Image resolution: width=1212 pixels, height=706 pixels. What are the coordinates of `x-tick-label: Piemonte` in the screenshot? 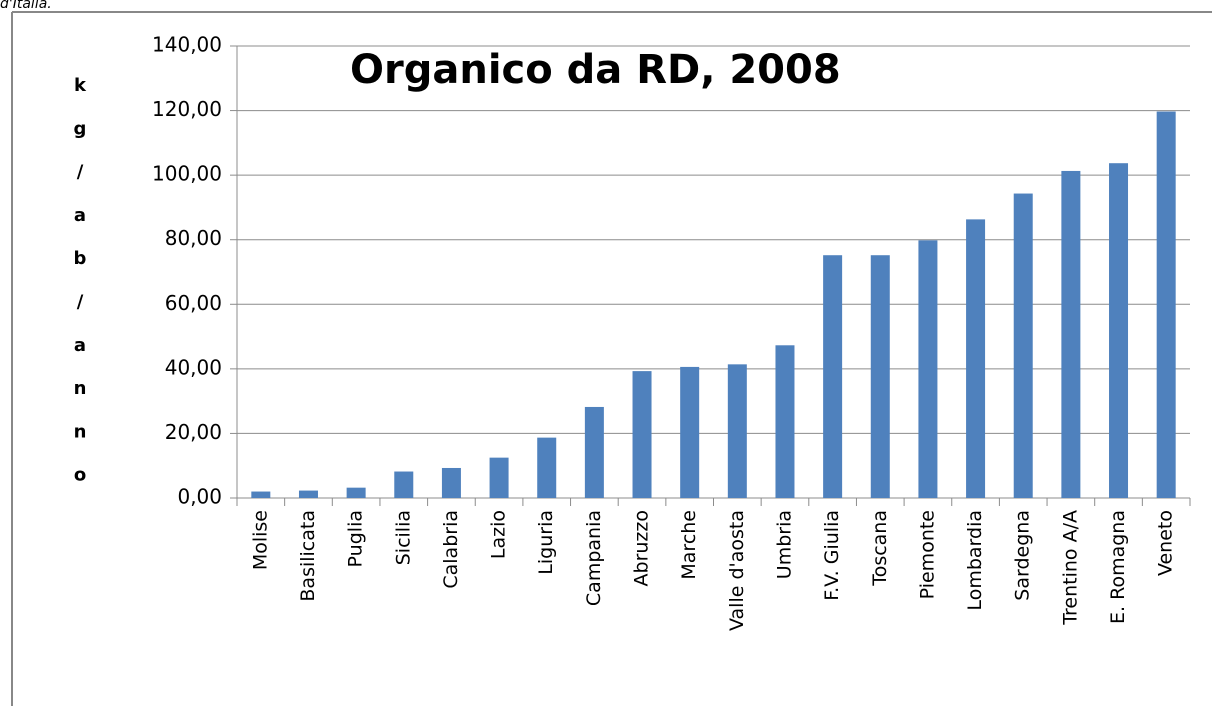 It's located at (927, 554).